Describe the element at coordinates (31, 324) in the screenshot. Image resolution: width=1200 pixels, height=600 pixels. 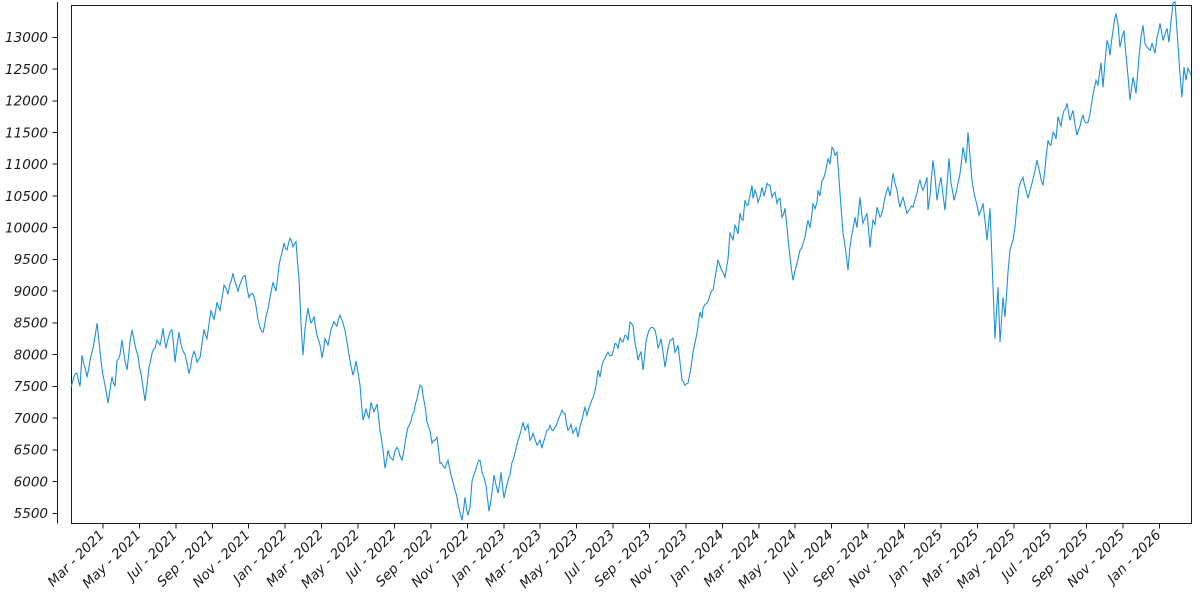
I see `y-tick-label: 8500` at that location.